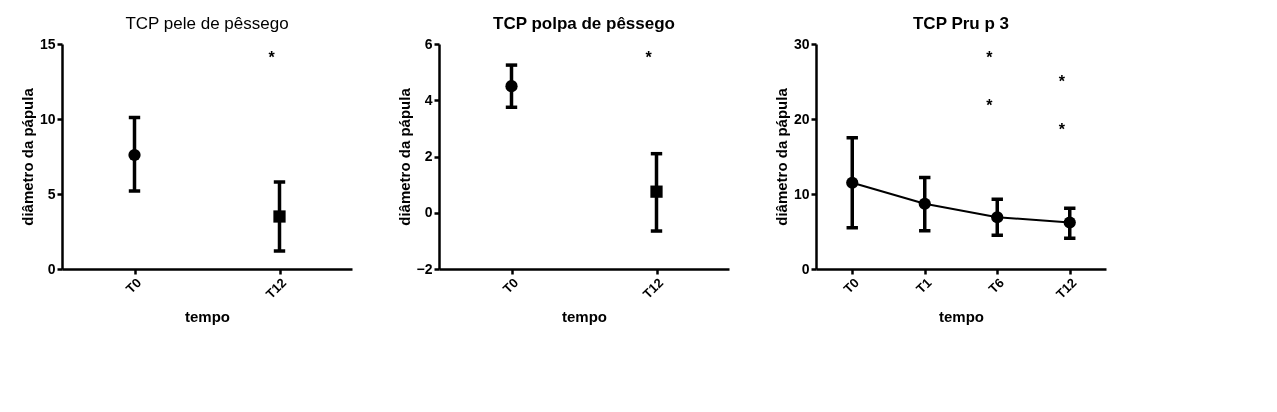 Image resolution: width=1277 pixels, height=412 pixels. I want to click on chart-title: TCP Pru p 3, so click(961, 23).